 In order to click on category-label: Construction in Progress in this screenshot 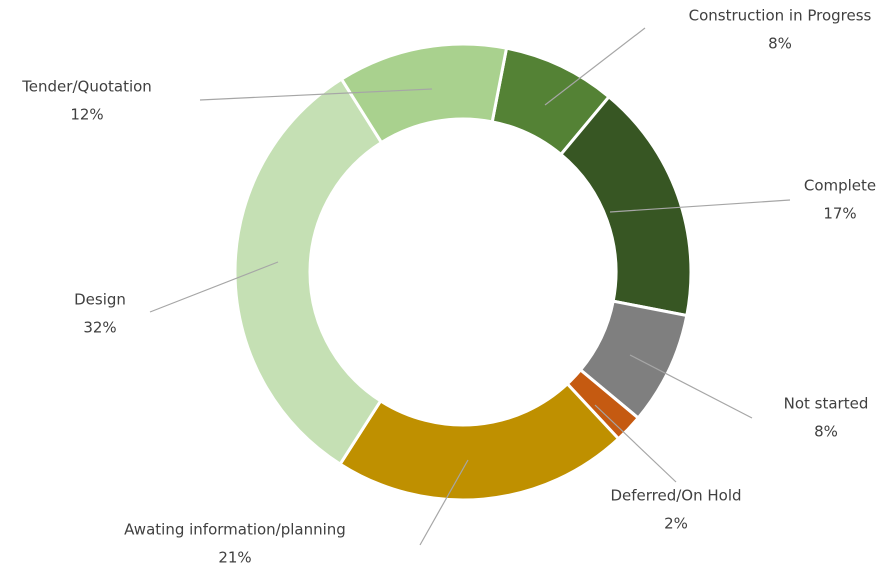, I will do `click(780, 16)`.